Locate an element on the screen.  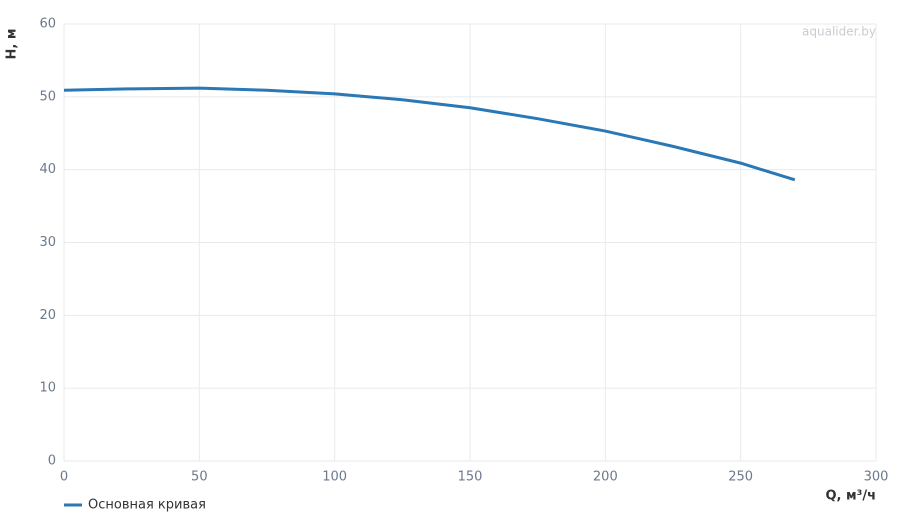
x-tick-label: 300 is located at coordinates (876, 477).